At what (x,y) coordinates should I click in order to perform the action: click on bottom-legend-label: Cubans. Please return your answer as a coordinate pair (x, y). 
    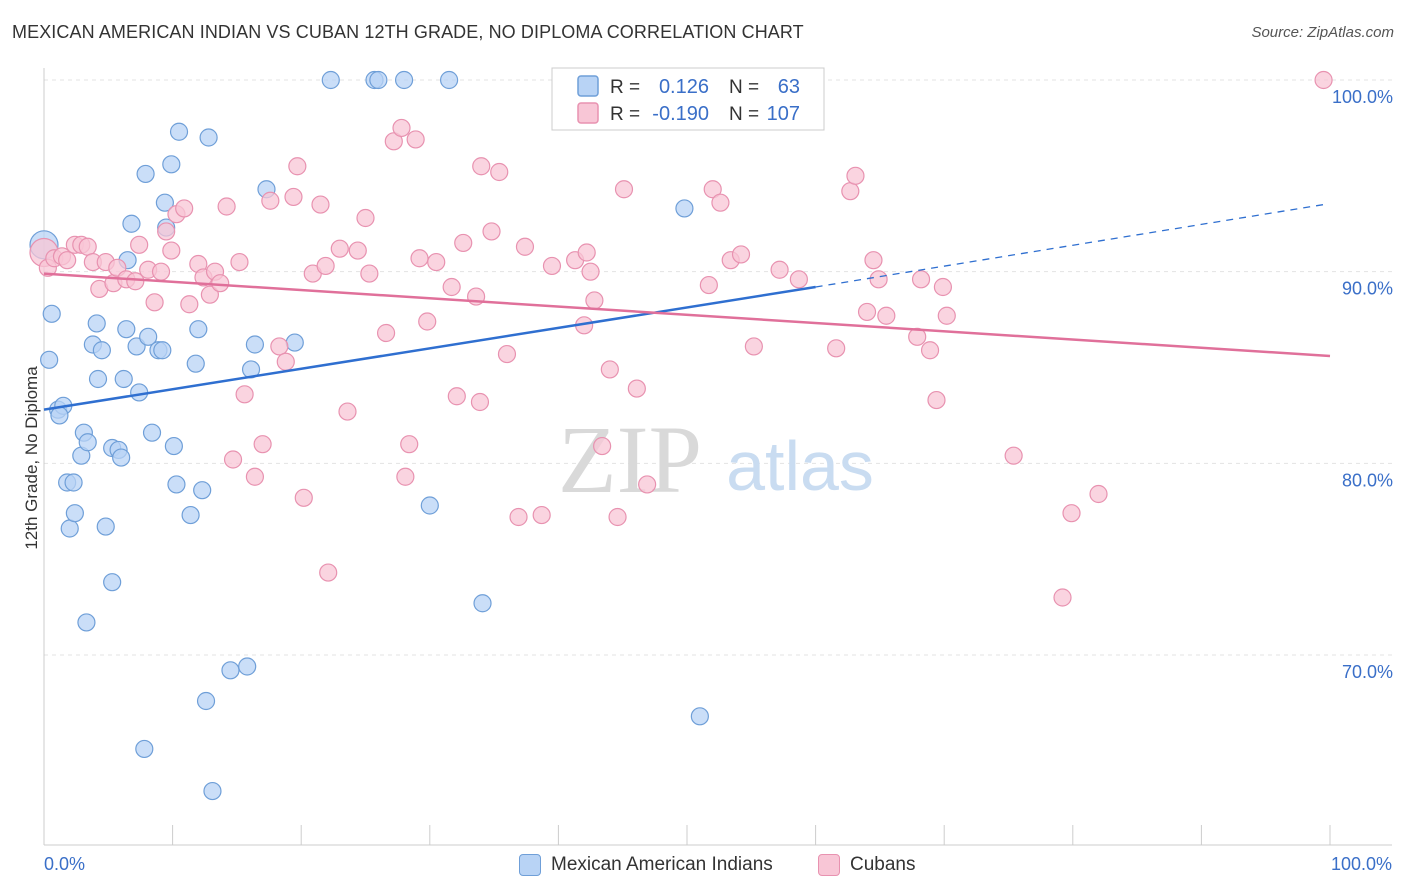
    Looking at the image, I should click on (883, 864).